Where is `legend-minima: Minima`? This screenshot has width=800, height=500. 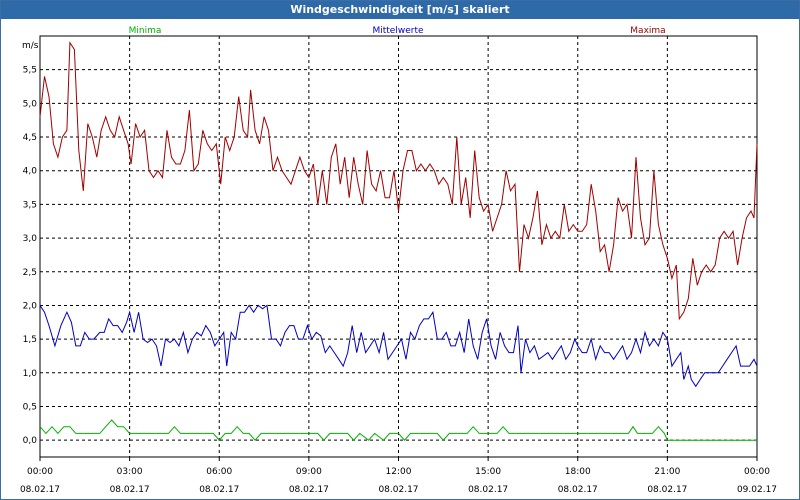
legend-minima: Minima is located at coordinates (145, 31).